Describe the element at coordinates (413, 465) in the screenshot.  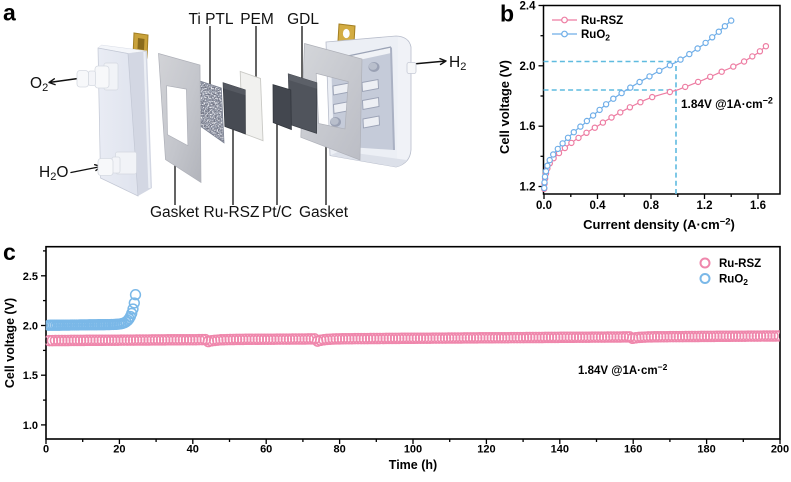
I see `svg-text: Time (h)` at that location.